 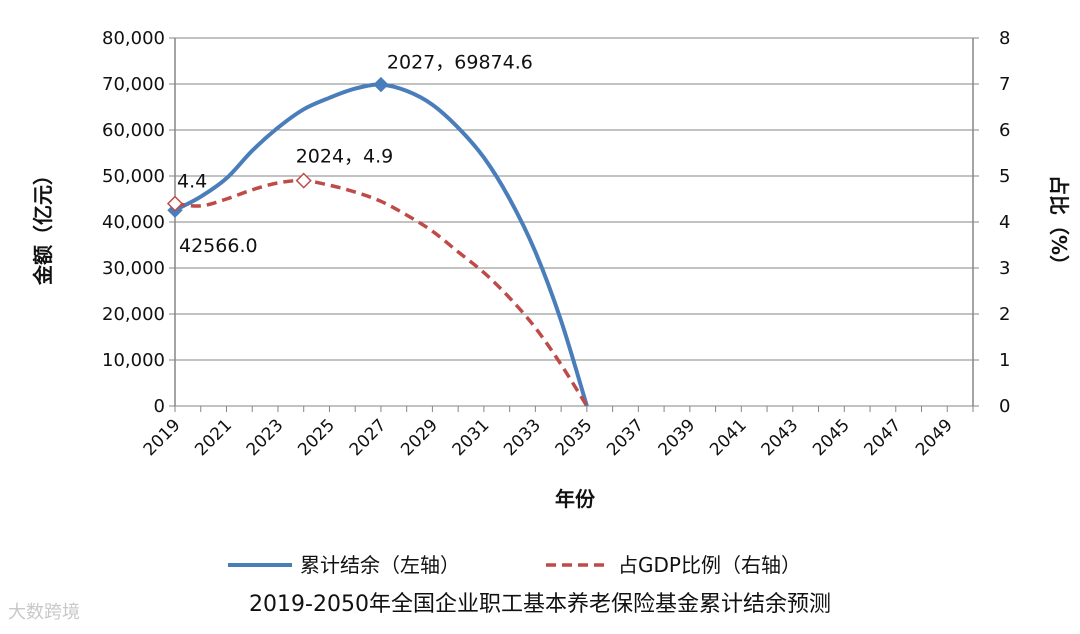 What do you see at coordinates (1004, 176) in the screenshot?
I see `y-right-tick-label: 5` at bounding box center [1004, 176].